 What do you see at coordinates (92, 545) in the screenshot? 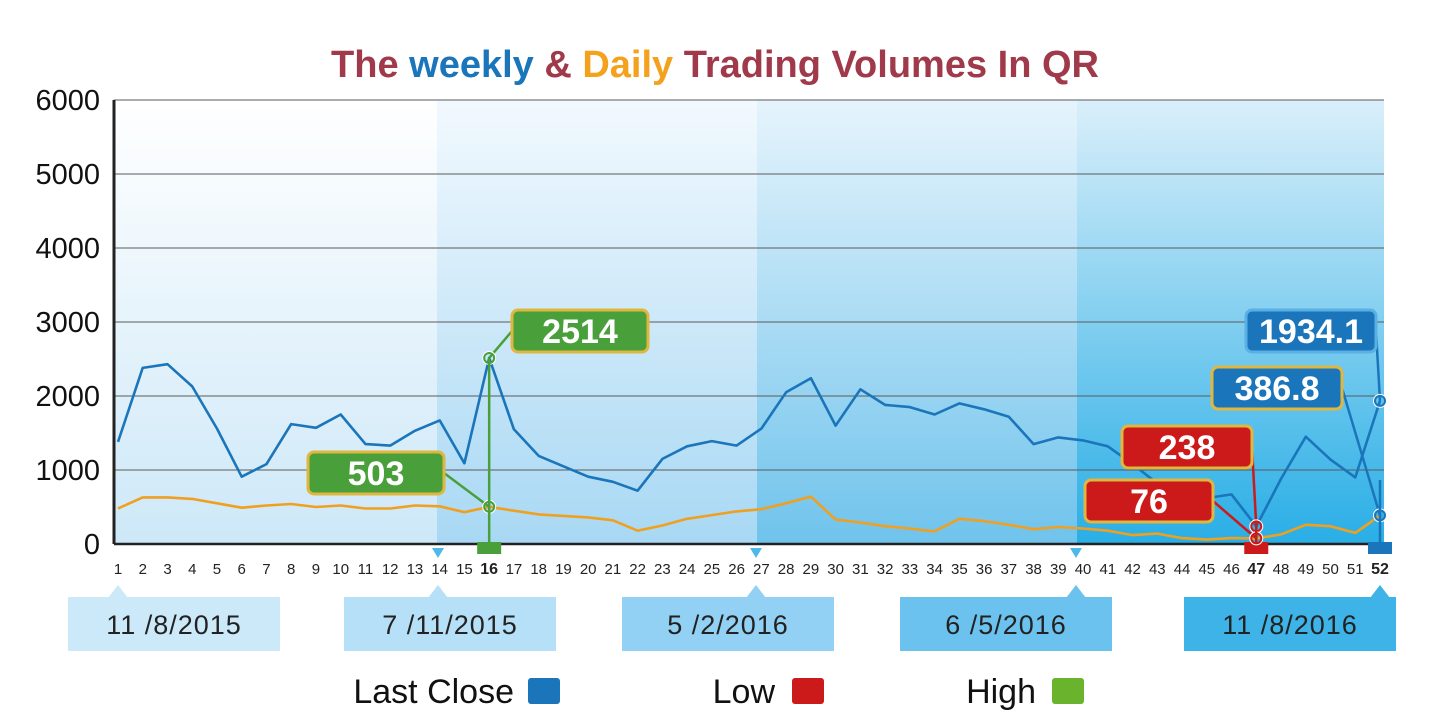
I see `y-tick-label: 0` at bounding box center [92, 545].